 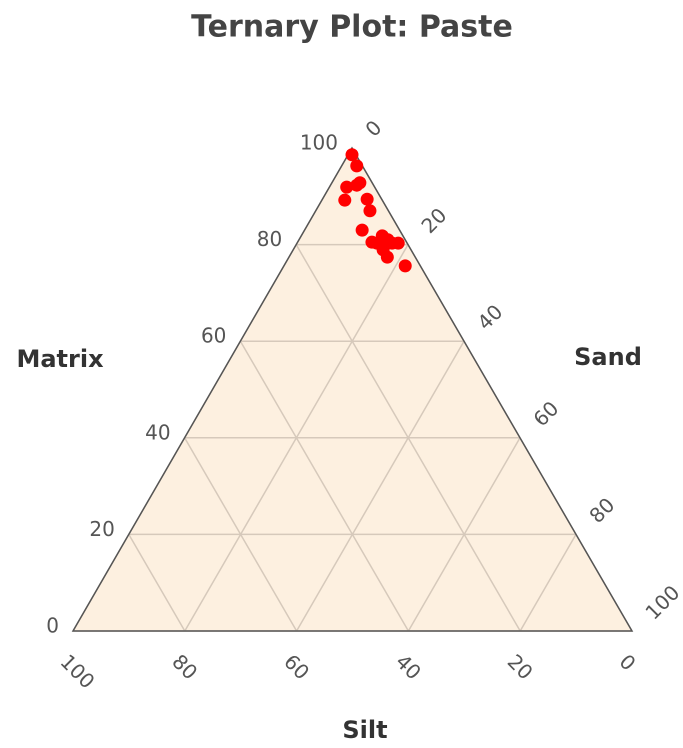 What do you see at coordinates (296, 666) in the screenshot?
I see `c-tick-label: 60` at bounding box center [296, 666].